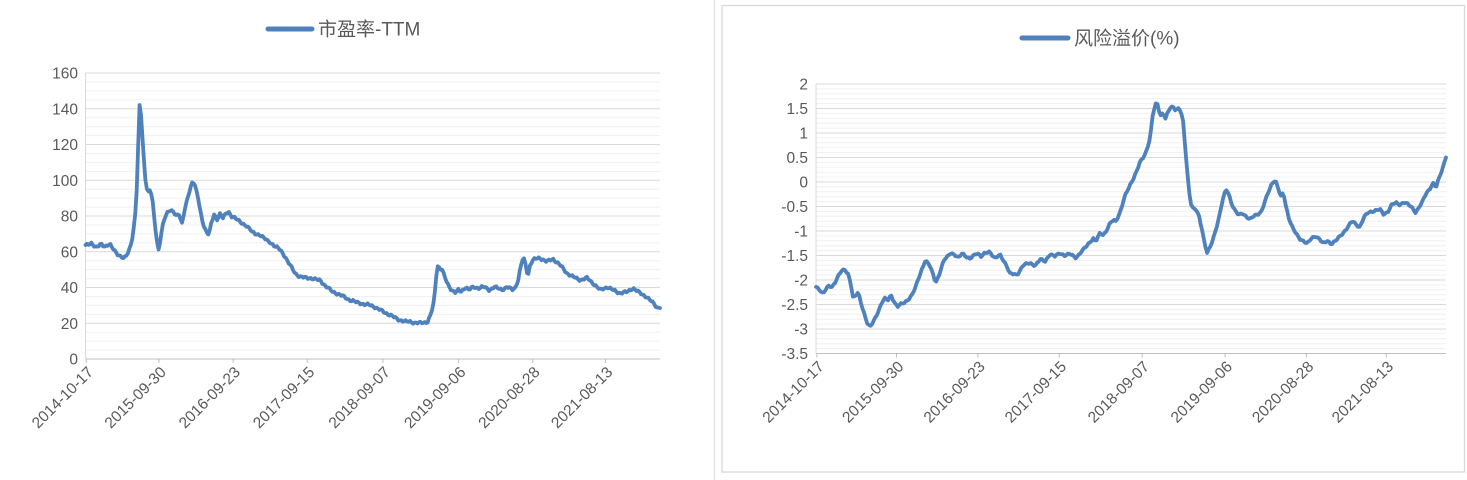  I want to click on y-tick-label: -3.5, so click(794, 354).